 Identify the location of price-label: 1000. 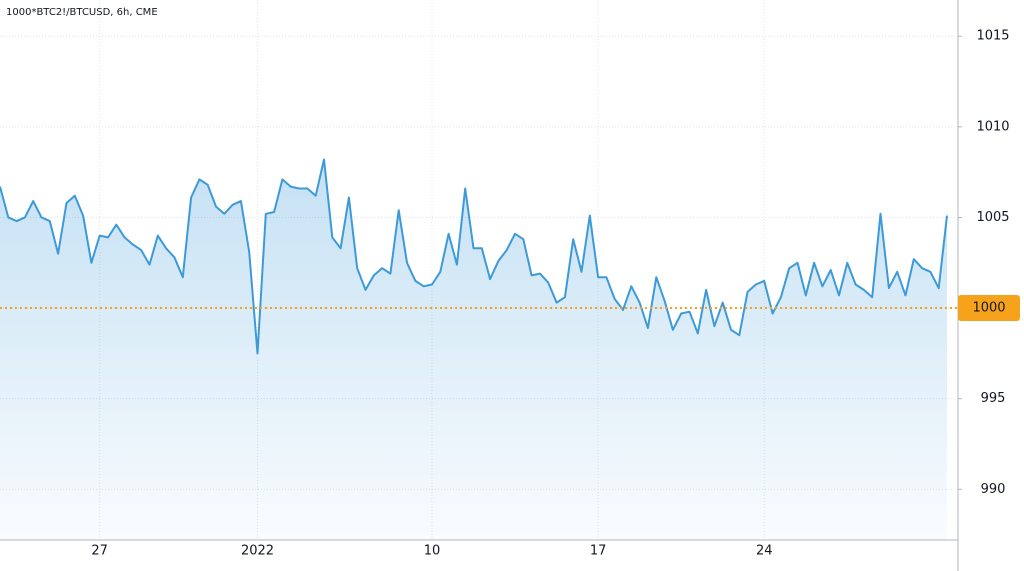
(988, 308).